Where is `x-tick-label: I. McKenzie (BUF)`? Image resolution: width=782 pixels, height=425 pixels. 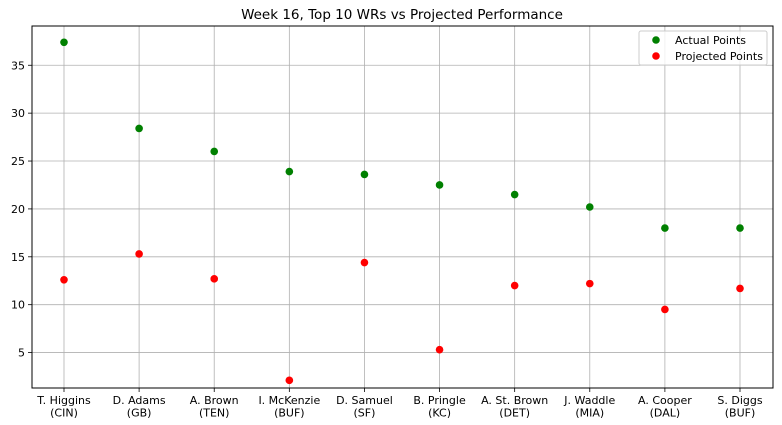
x-tick-label: I. McKenzie (BUF) is located at coordinates (289, 407).